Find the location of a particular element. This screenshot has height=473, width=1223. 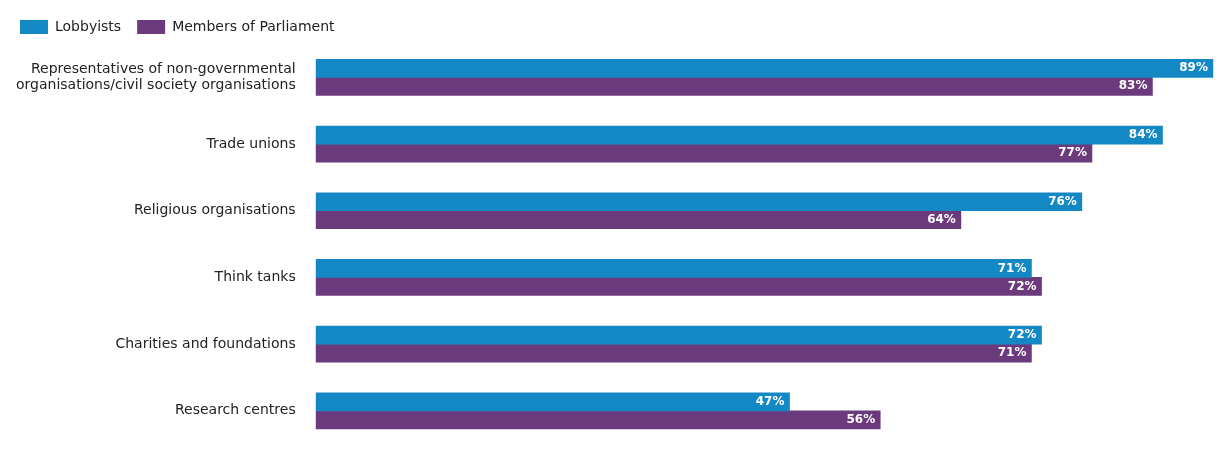

data-label: 76% is located at coordinates (1062, 200).